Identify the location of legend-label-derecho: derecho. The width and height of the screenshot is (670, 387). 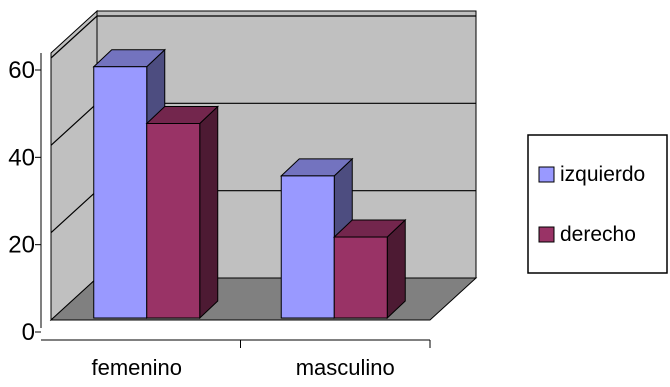
(598, 234).